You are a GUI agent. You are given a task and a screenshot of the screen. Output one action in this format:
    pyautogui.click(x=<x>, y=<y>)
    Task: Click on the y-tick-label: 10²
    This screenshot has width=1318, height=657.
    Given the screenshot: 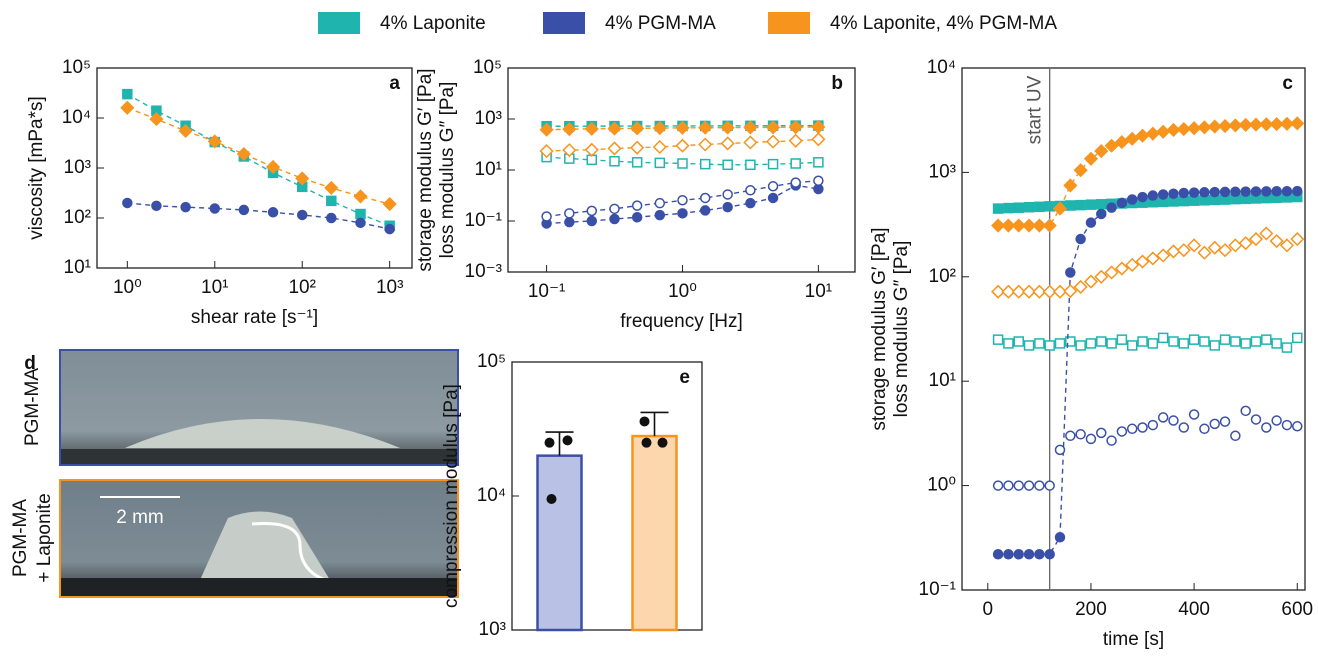 What is the action you would take?
    pyautogui.click(x=77, y=217)
    